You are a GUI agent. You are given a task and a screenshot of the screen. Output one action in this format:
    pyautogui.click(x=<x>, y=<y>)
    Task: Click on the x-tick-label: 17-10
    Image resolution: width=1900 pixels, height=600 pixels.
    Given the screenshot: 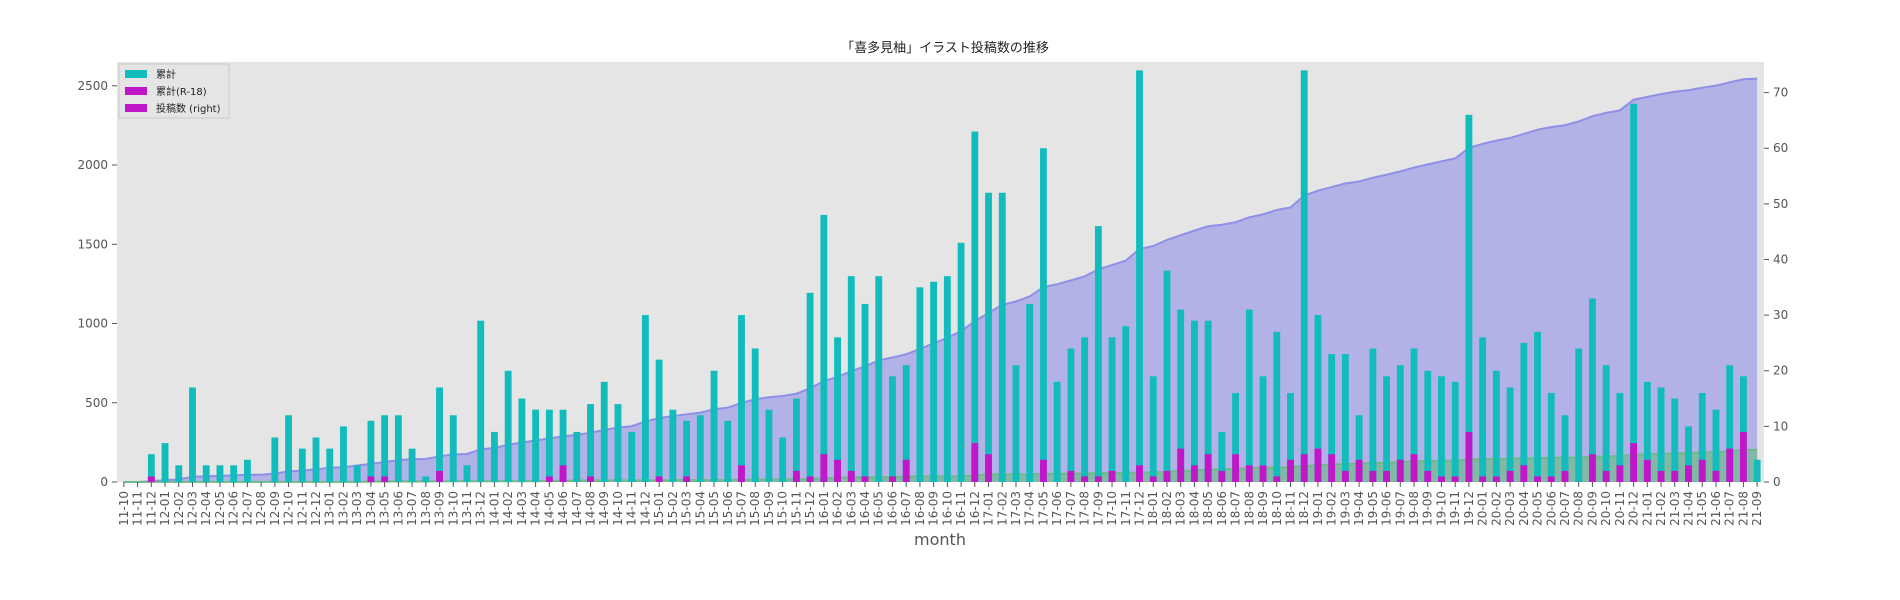 What is the action you would take?
    pyautogui.click(x=1112, y=508)
    